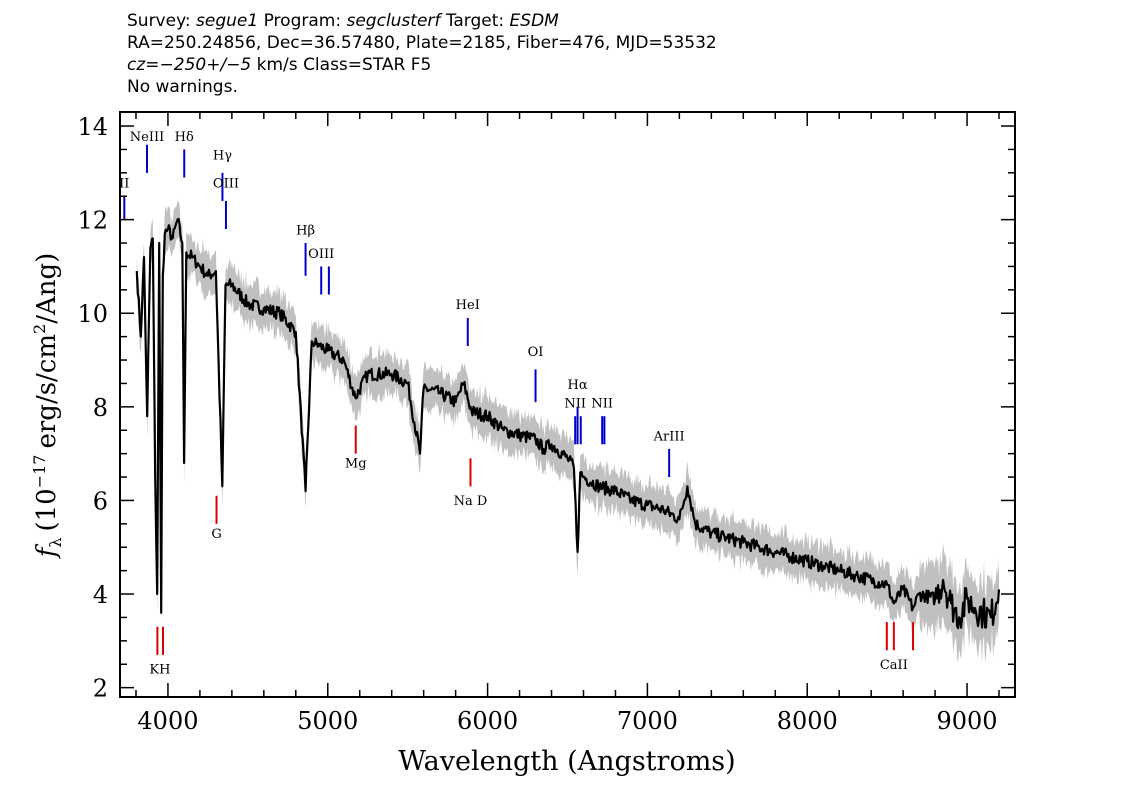  What do you see at coordinates (302, 21) in the screenshot?
I see `program-label: Program:` at bounding box center [302, 21].